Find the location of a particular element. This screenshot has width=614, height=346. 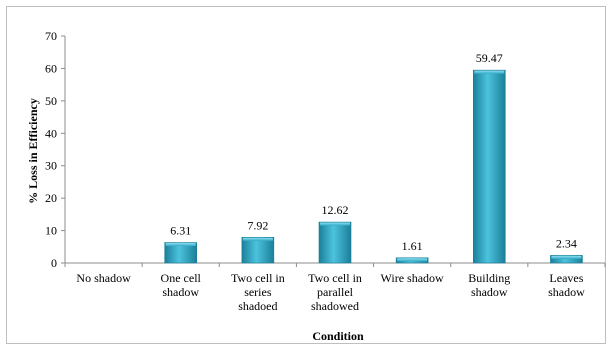

y-tick-label: 20 is located at coordinates (51, 198).